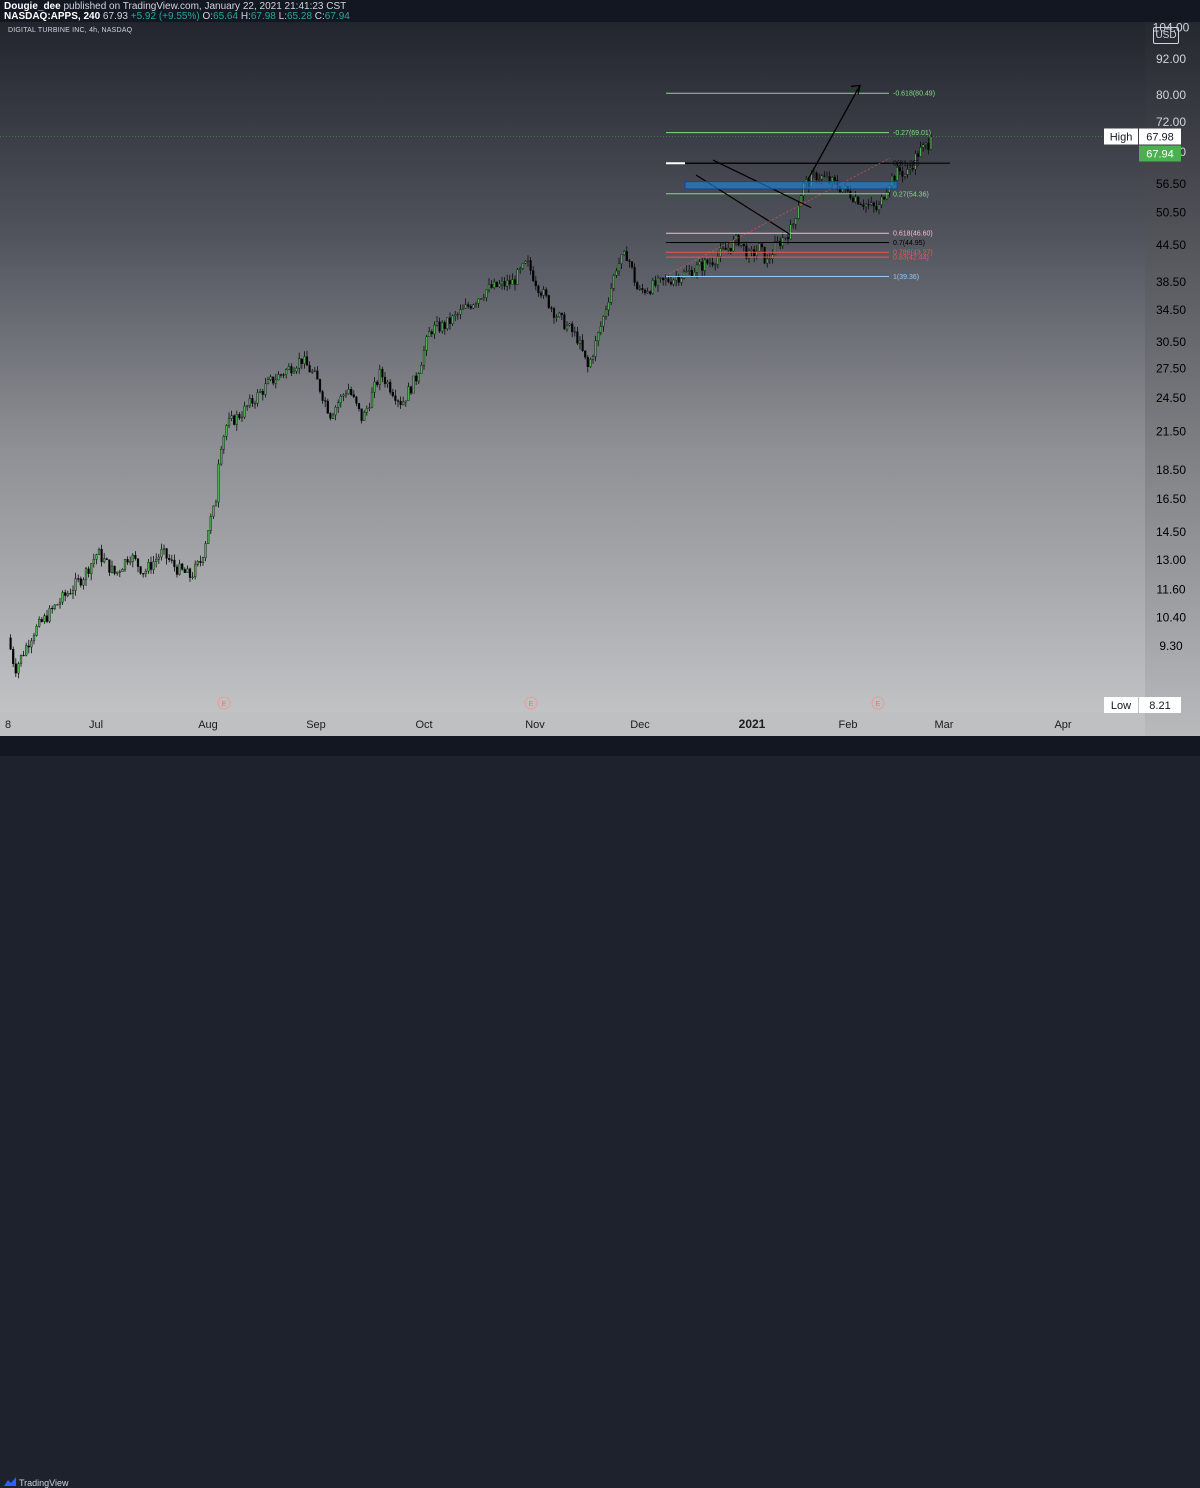  What do you see at coordinates (572, 180) in the screenshot?
I see `drawings-layer` at bounding box center [572, 180].